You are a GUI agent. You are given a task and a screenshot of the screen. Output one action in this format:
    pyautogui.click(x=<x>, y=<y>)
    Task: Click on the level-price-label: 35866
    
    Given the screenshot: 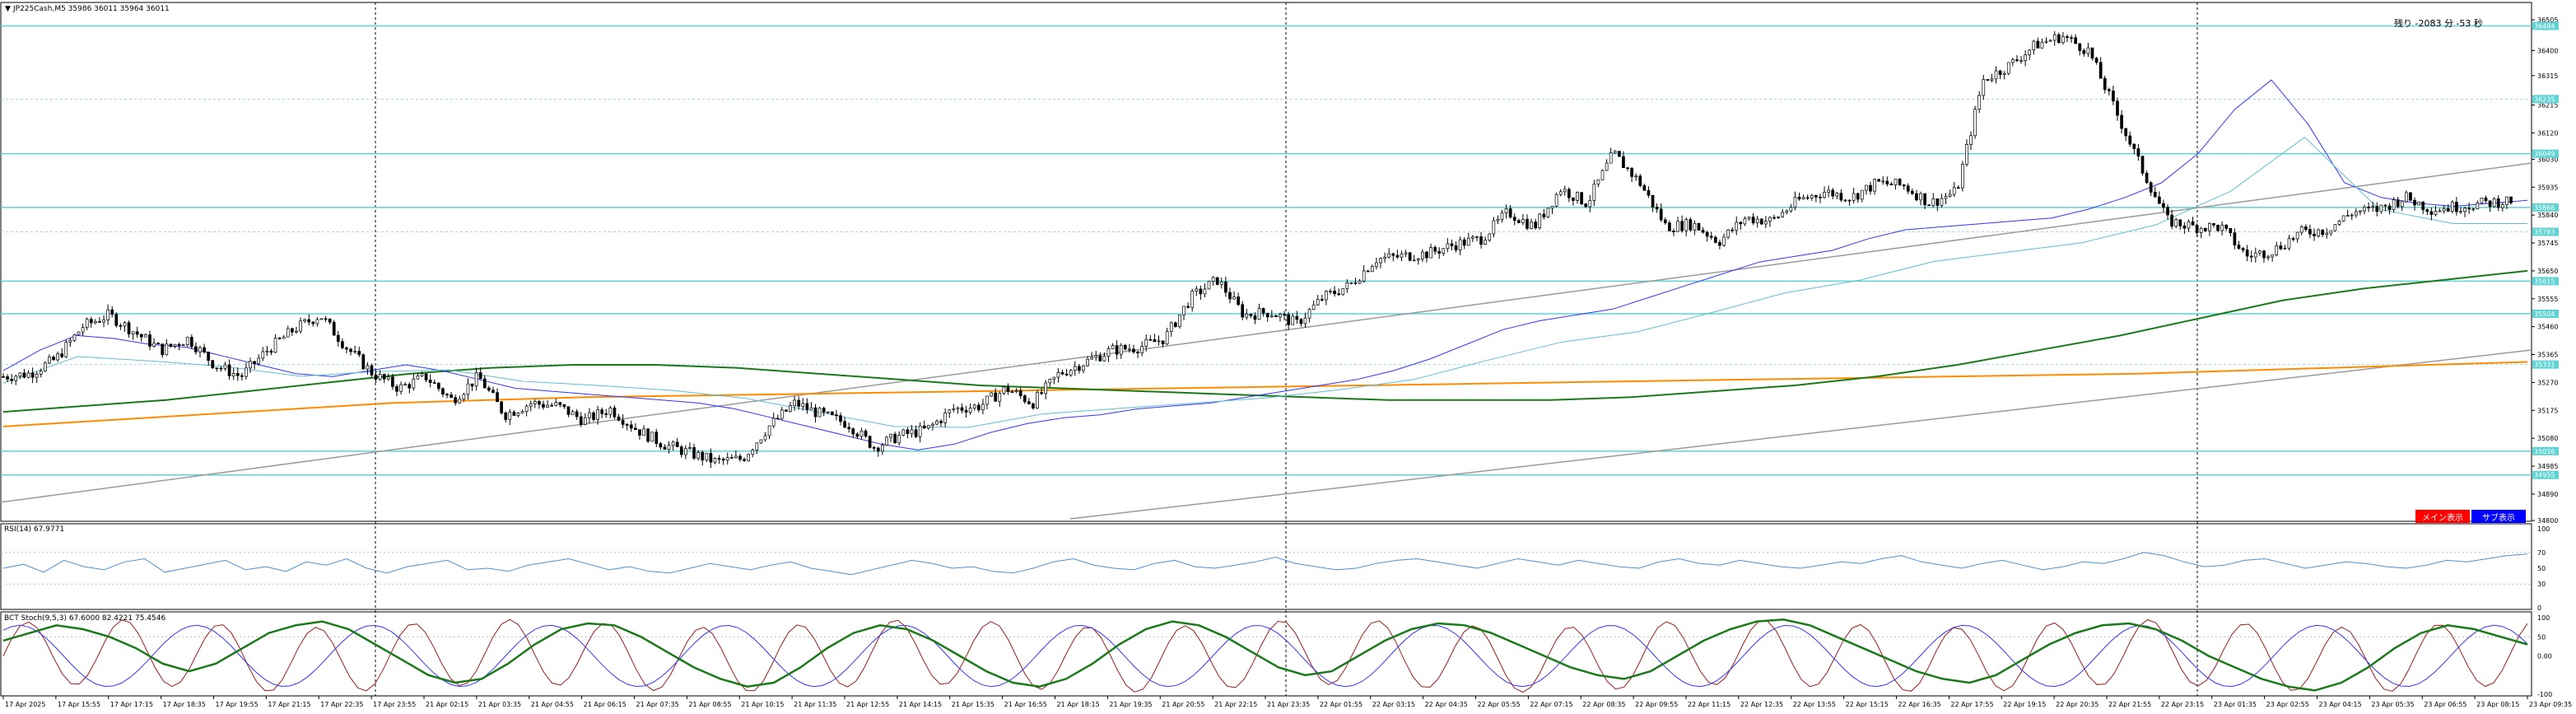 What is the action you would take?
    pyautogui.click(x=2544, y=208)
    